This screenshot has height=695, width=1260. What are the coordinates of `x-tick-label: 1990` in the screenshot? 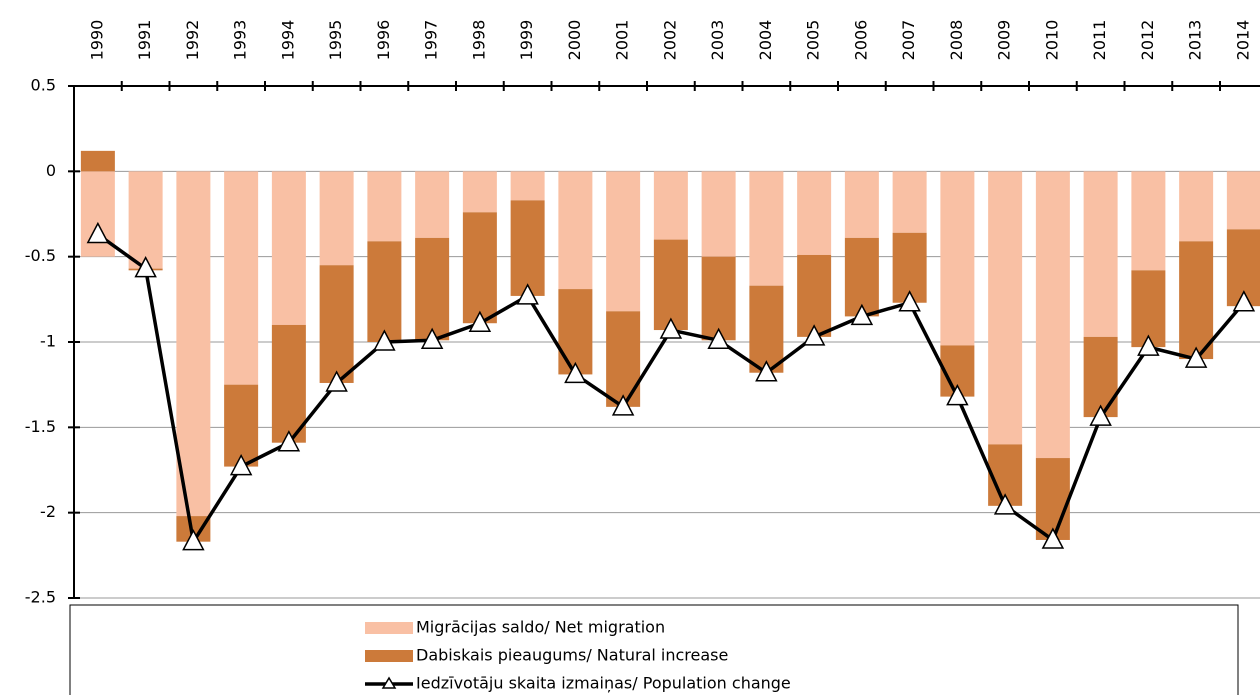 It's located at (96, 40).